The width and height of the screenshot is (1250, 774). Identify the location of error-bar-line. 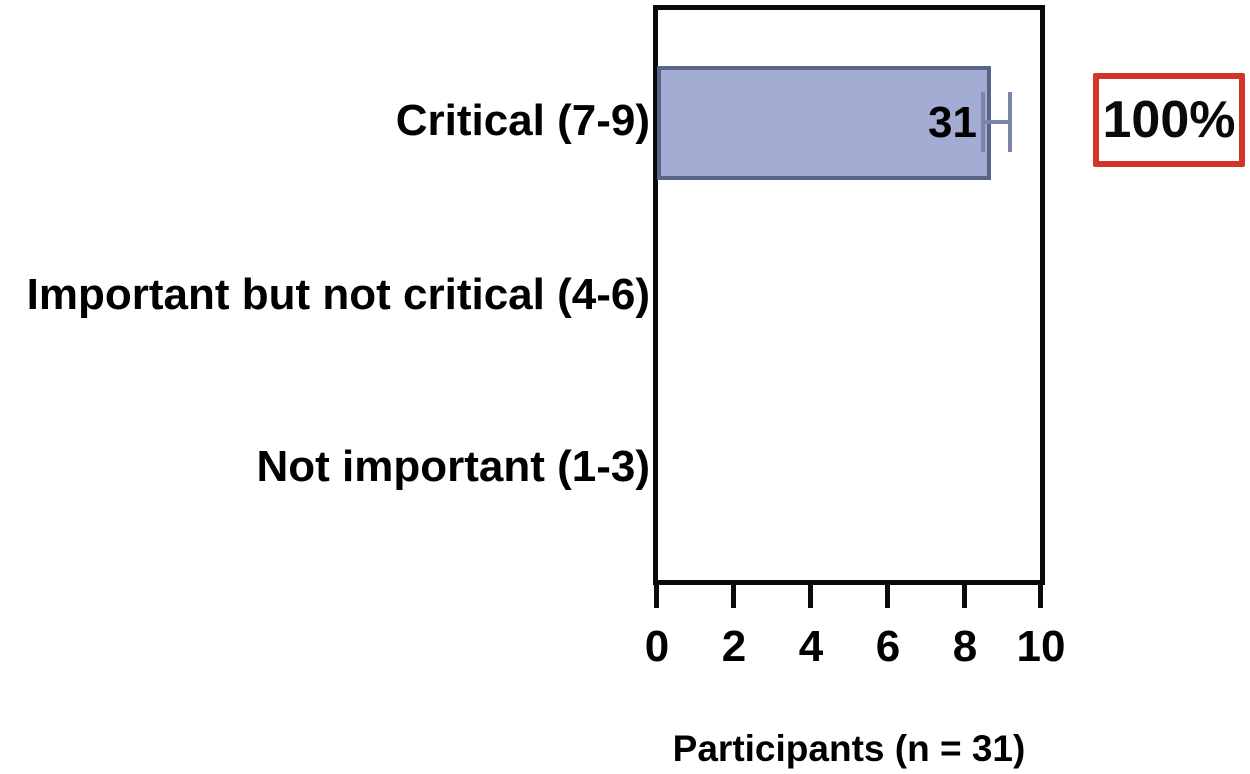
(996, 122).